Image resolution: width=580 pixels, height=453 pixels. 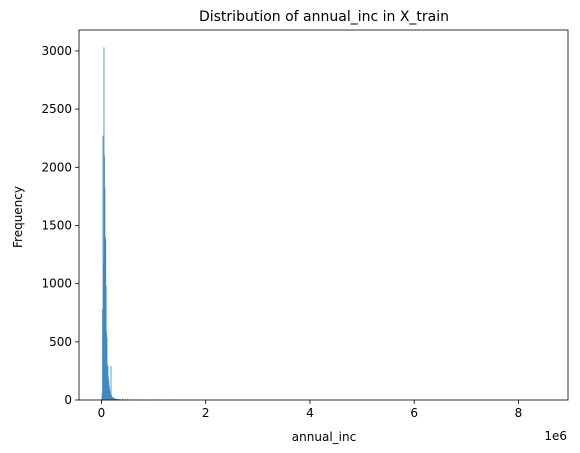 I want to click on y-tick-label-3: 1500, so click(x=56, y=225).